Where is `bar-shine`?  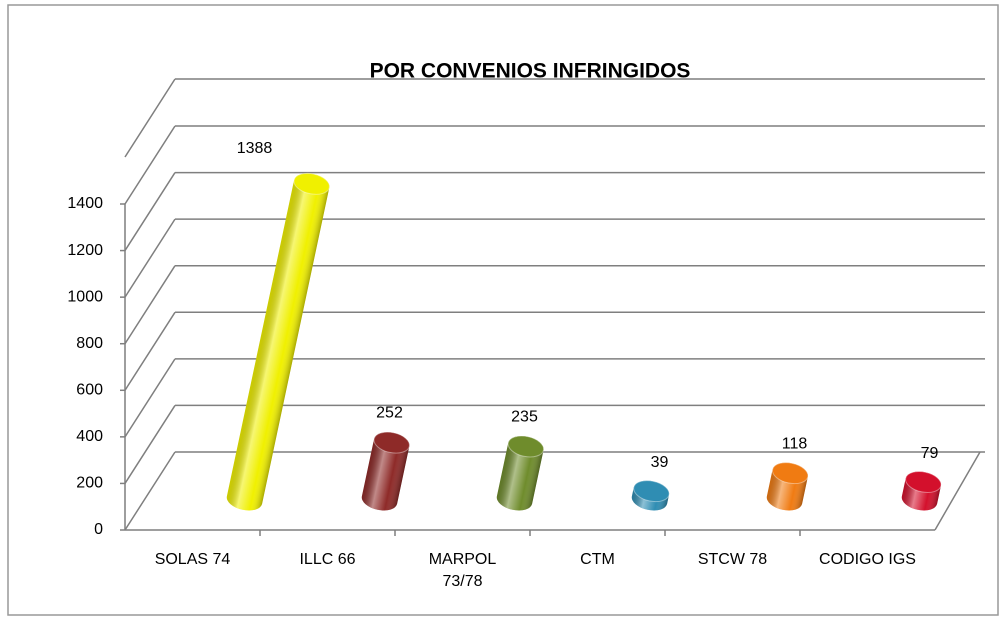
bar-shine is located at coordinates (278, 342).